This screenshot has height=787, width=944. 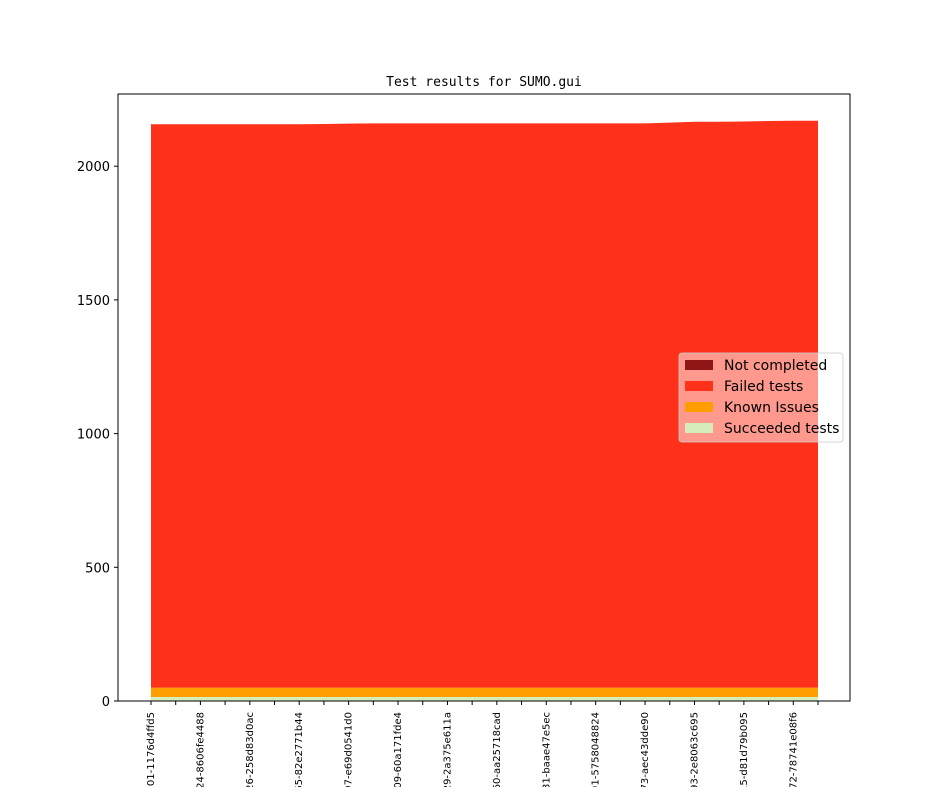 I want to click on y-axis: 0 500 1000 1500 2000, so click(x=97, y=435).